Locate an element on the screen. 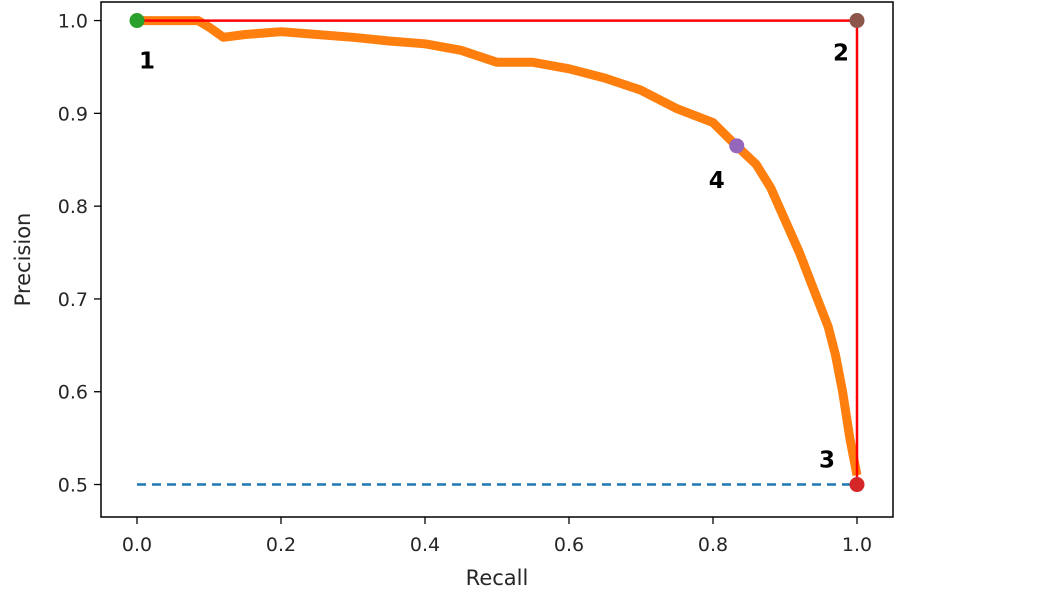 This screenshot has height=609, width=1064. point-label-3: 3 is located at coordinates (827, 461).